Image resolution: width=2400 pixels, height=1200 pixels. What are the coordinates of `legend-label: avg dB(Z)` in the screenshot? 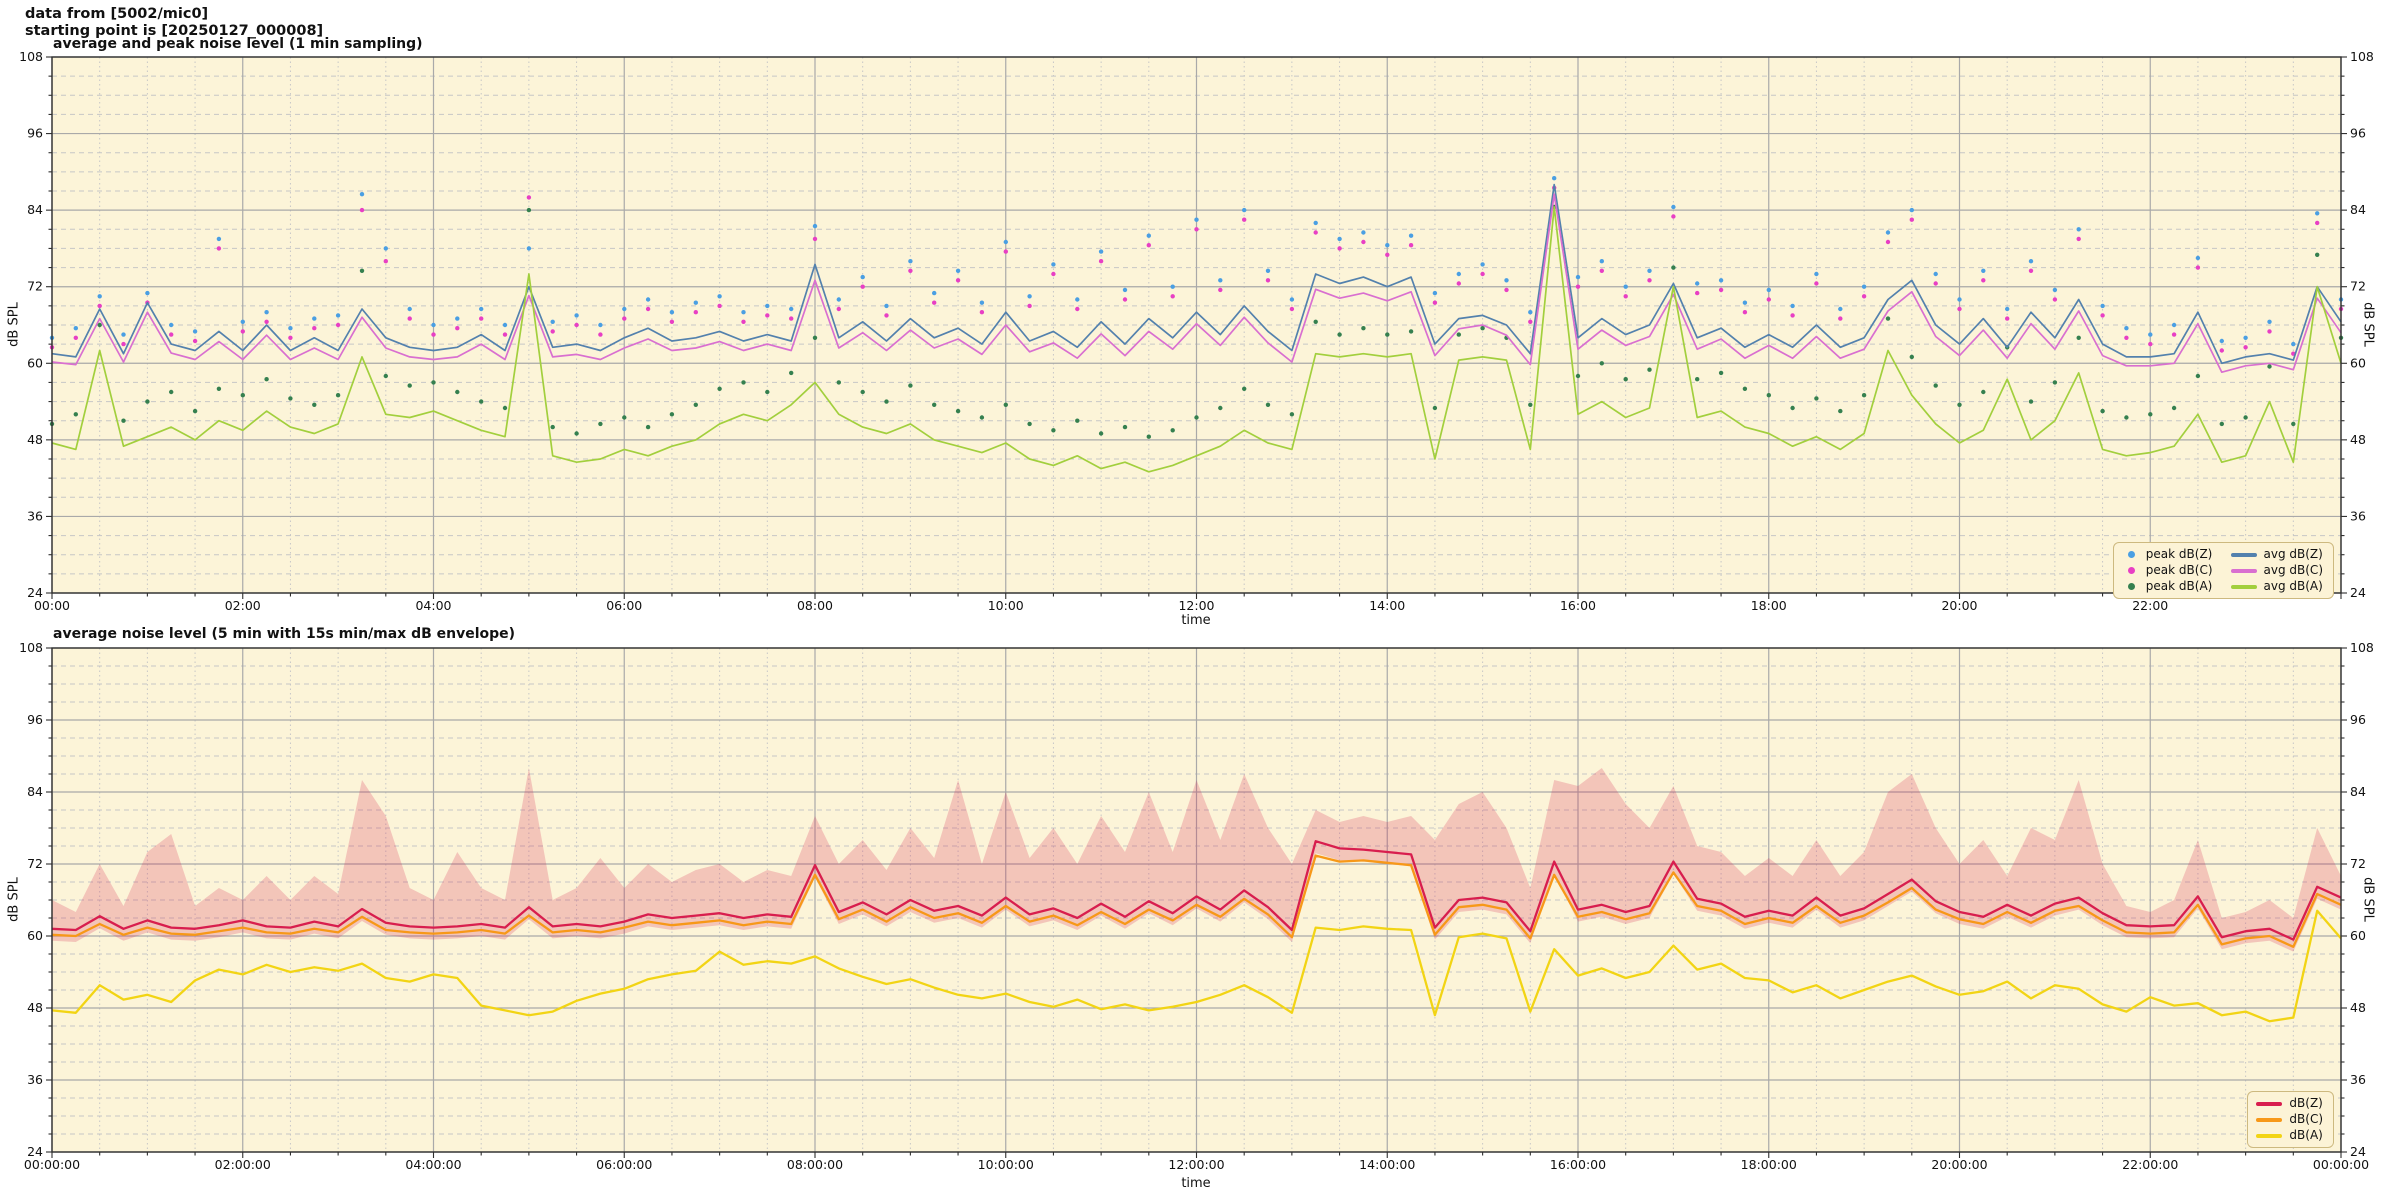 It's located at (2293, 554).